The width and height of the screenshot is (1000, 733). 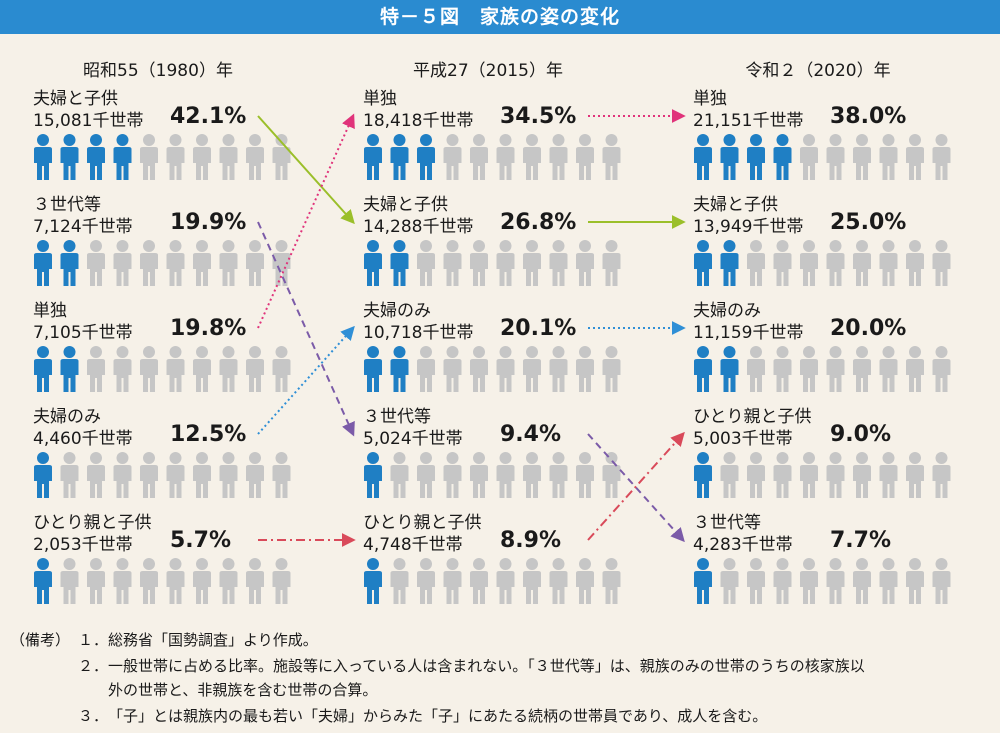 I want to click on household-count: 21,151千世帯, so click(x=748, y=121).